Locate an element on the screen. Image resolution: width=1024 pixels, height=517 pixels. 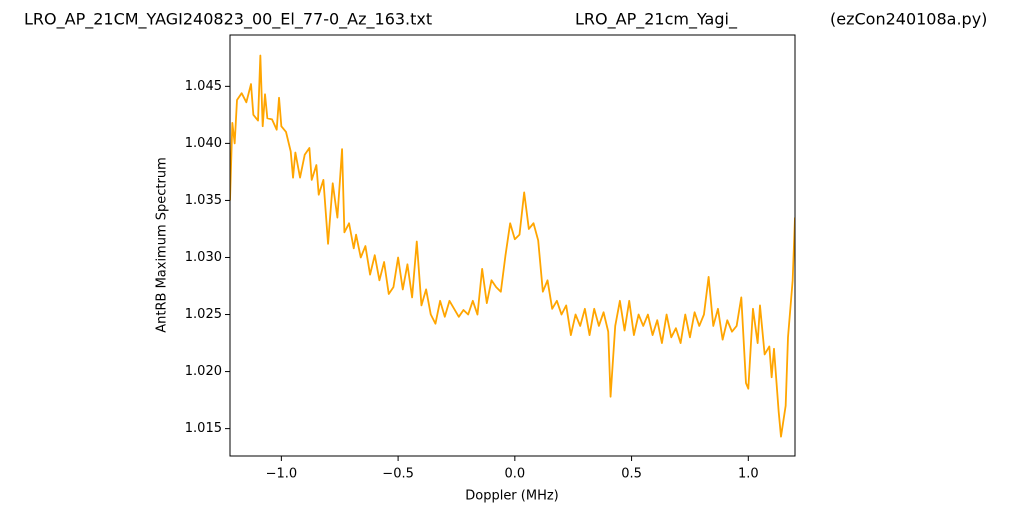
x-tick-label: 1.0 is located at coordinates (748, 474).